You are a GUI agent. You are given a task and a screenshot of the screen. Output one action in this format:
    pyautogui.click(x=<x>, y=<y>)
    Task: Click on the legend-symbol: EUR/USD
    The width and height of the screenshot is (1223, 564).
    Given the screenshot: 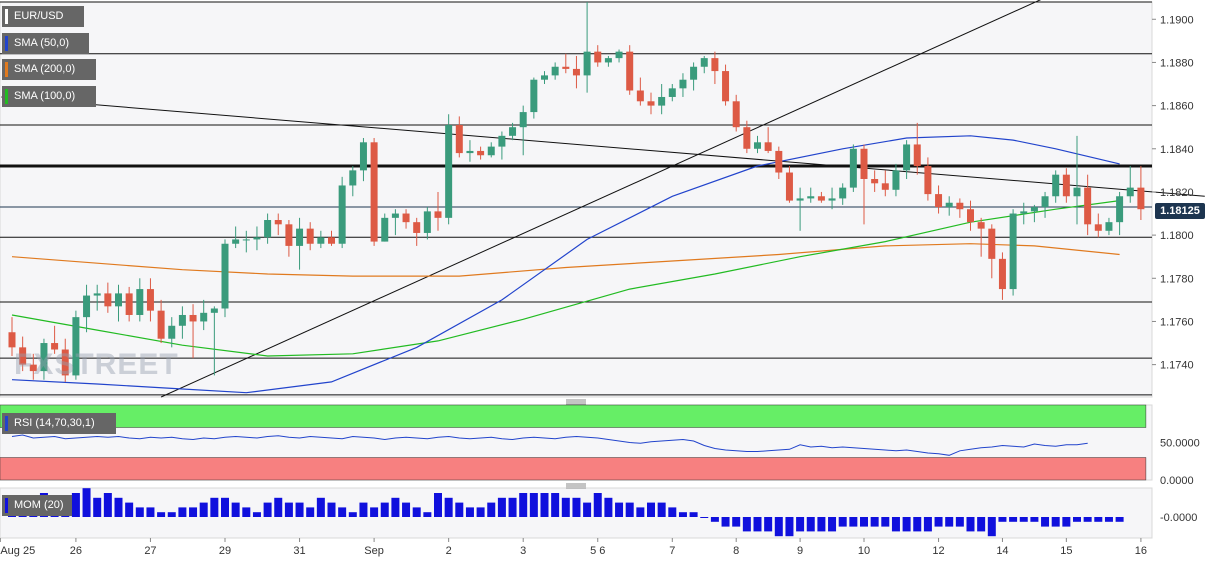 What is the action you would take?
    pyautogui.click(x=43, y=16)
    